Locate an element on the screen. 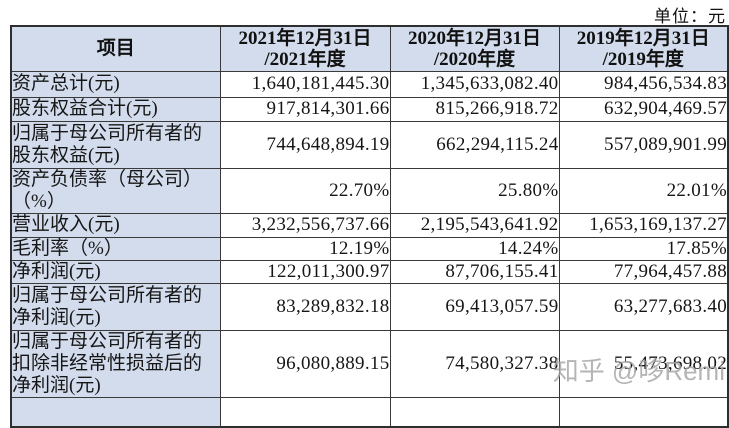  row-label: 资产总计(元) is located at coordinates (115, 84).